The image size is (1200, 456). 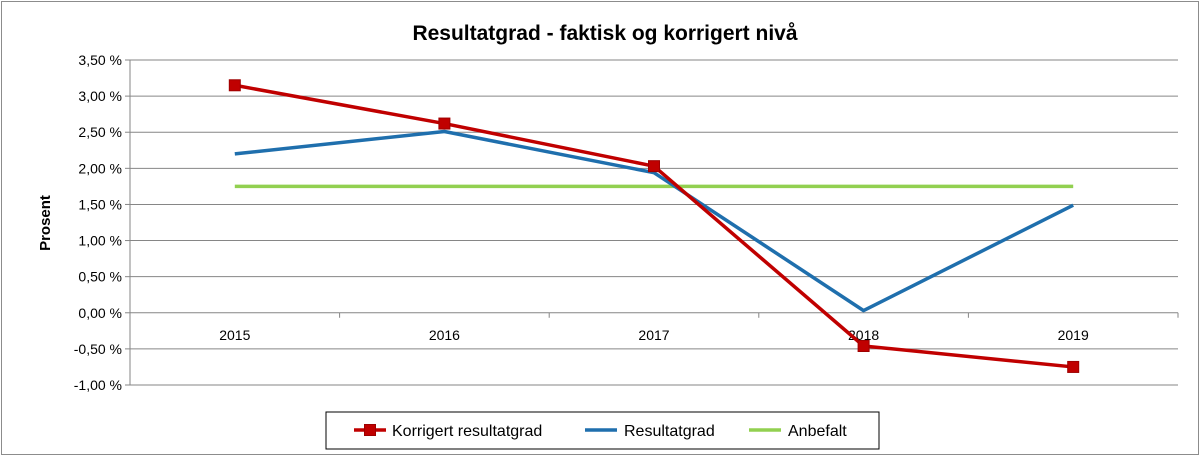 I want to click on y-tick-label: 1,50 %, so click(x=100, y=204).